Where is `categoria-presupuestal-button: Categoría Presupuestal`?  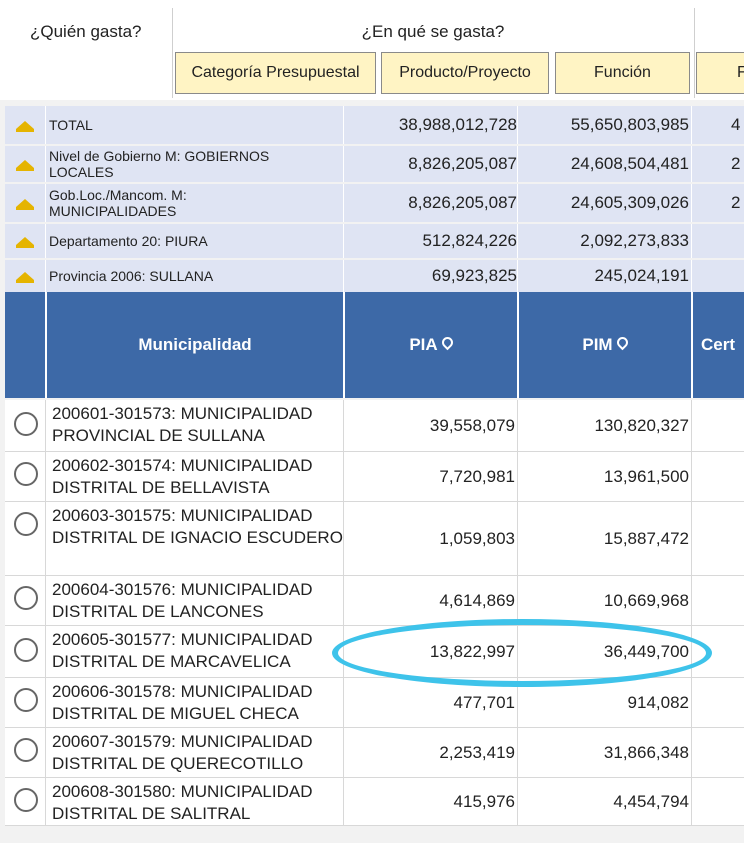
categoria-presupuestal-button: Categoría Presupuestal is located at coordinates (275, 73).